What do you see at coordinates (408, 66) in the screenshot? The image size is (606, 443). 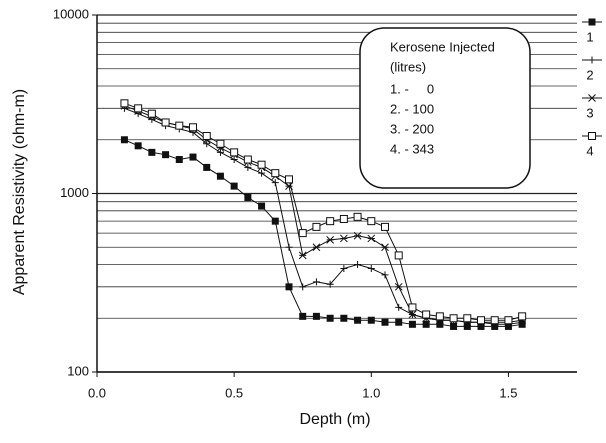 I see `annotation-subtitle: (litres)` at bounding box center [408, 66].